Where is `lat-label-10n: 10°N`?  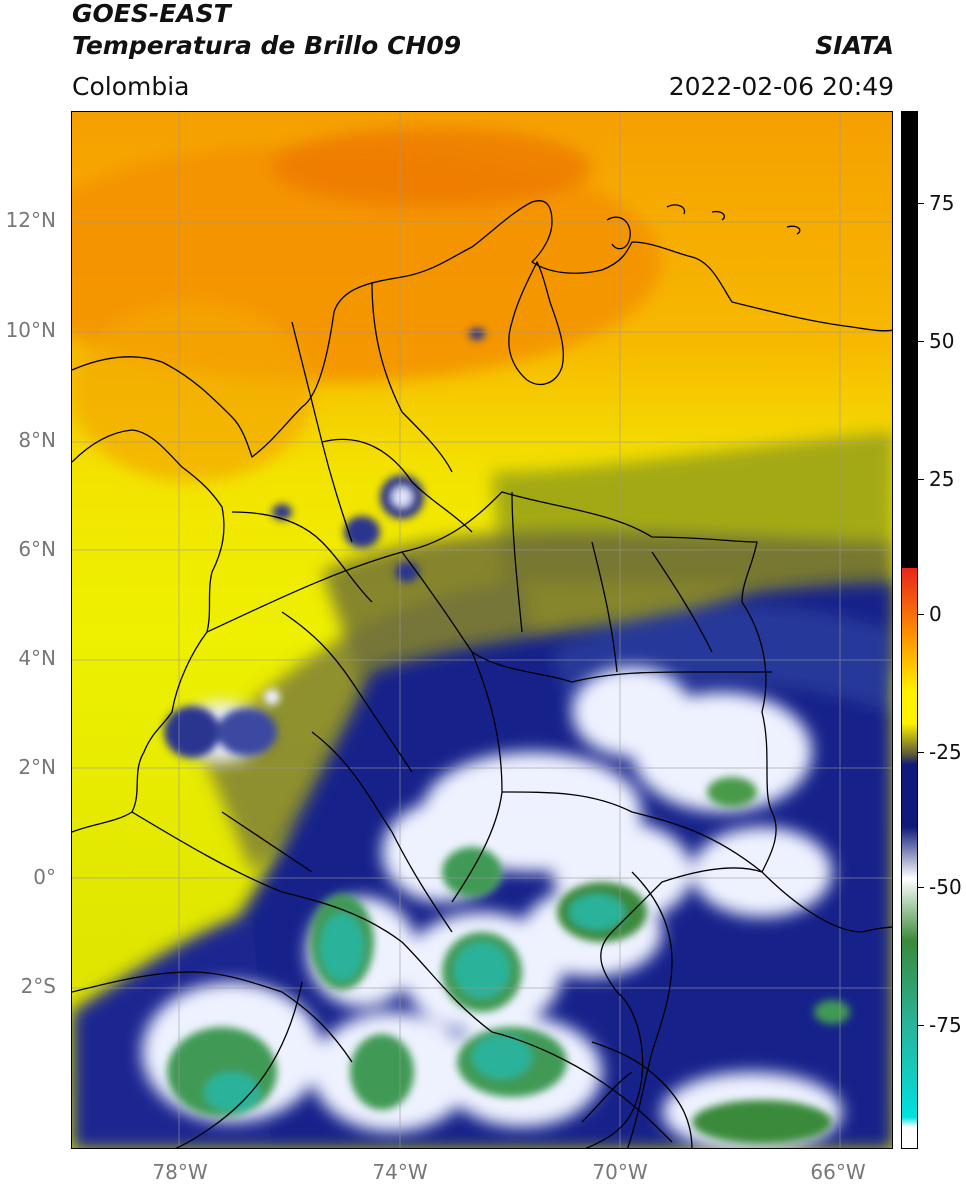 lat-label-10n: 10°N is located at coordinates (30, 330).